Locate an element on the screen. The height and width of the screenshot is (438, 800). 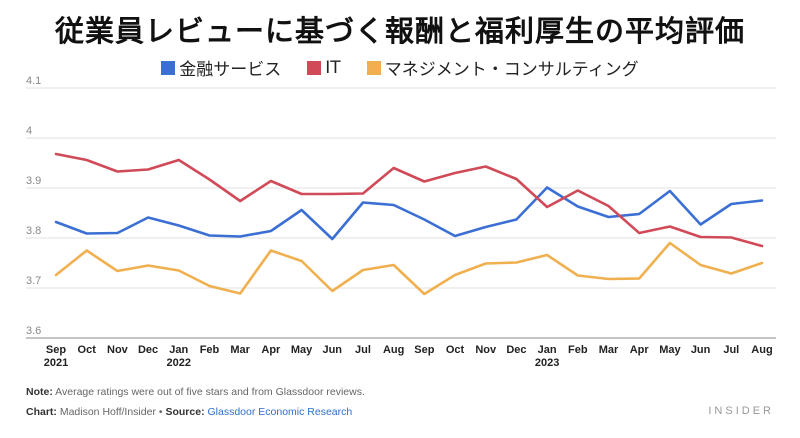
legend-swatch-it is located at coordinates (314, 67).